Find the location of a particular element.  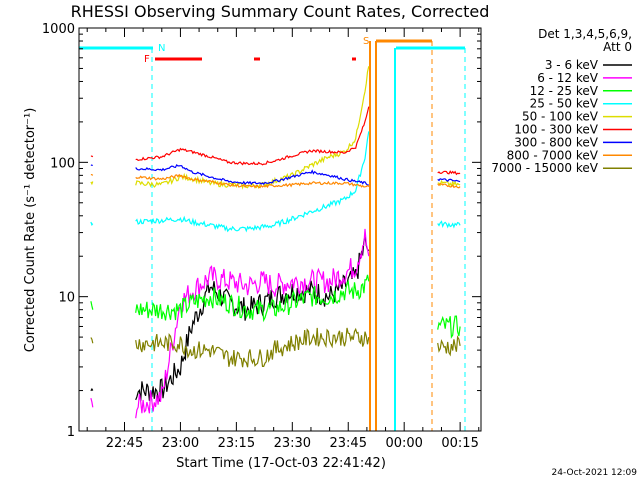

legend-entry-label: 7000 - 15000 keV is located at coordinates (544, 168).